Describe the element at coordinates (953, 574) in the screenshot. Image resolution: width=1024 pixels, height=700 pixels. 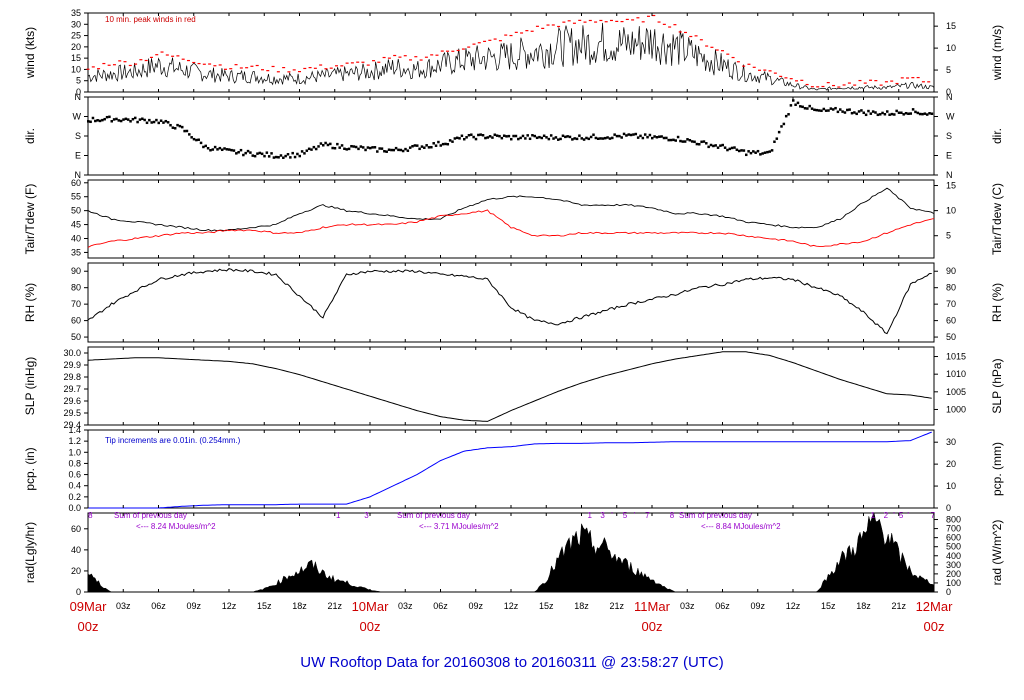
I see `right-tick-label: 200` at that location.